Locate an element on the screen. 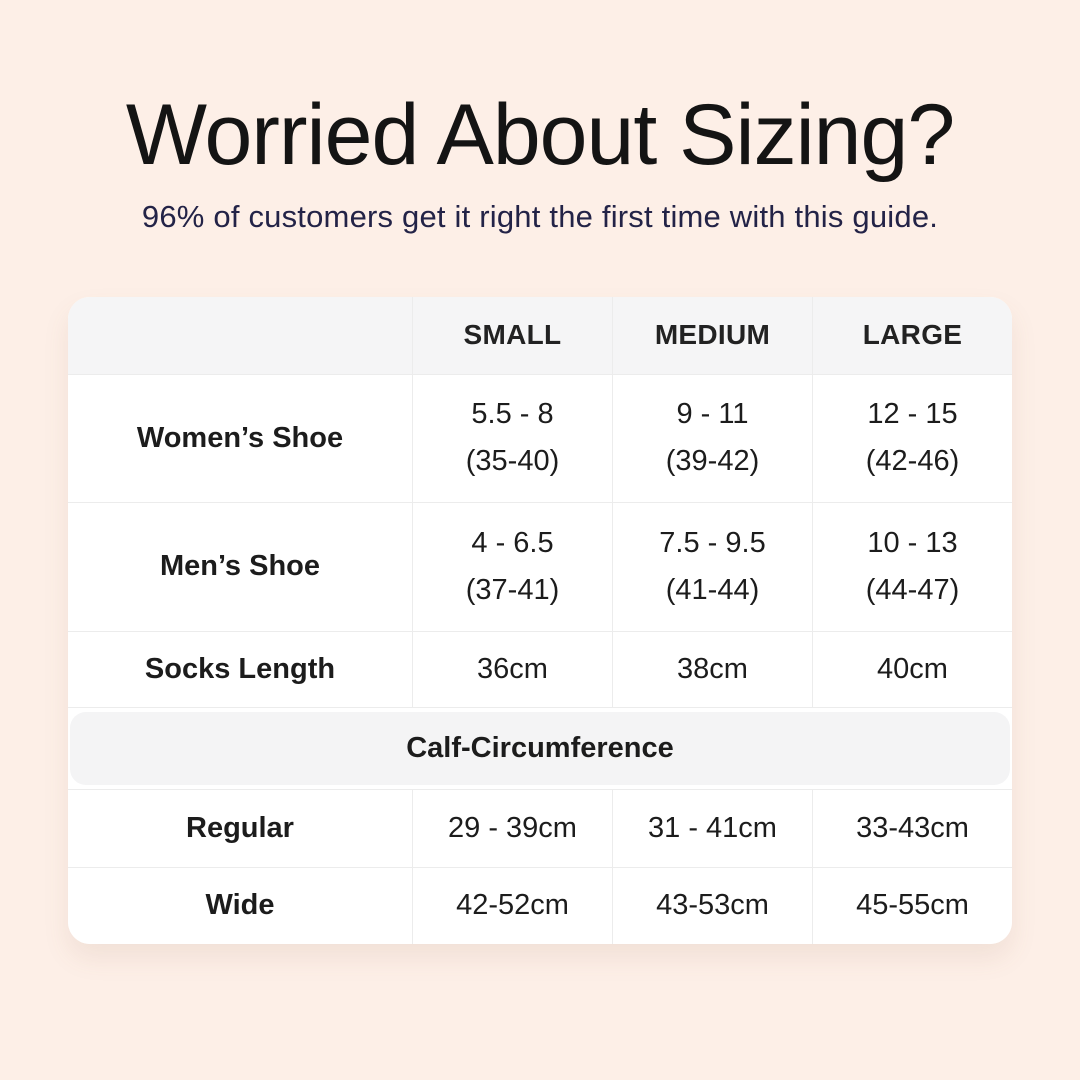 The image size is (1080, 1080). row-label-wide: Wide is located at coordinates (240, 905).